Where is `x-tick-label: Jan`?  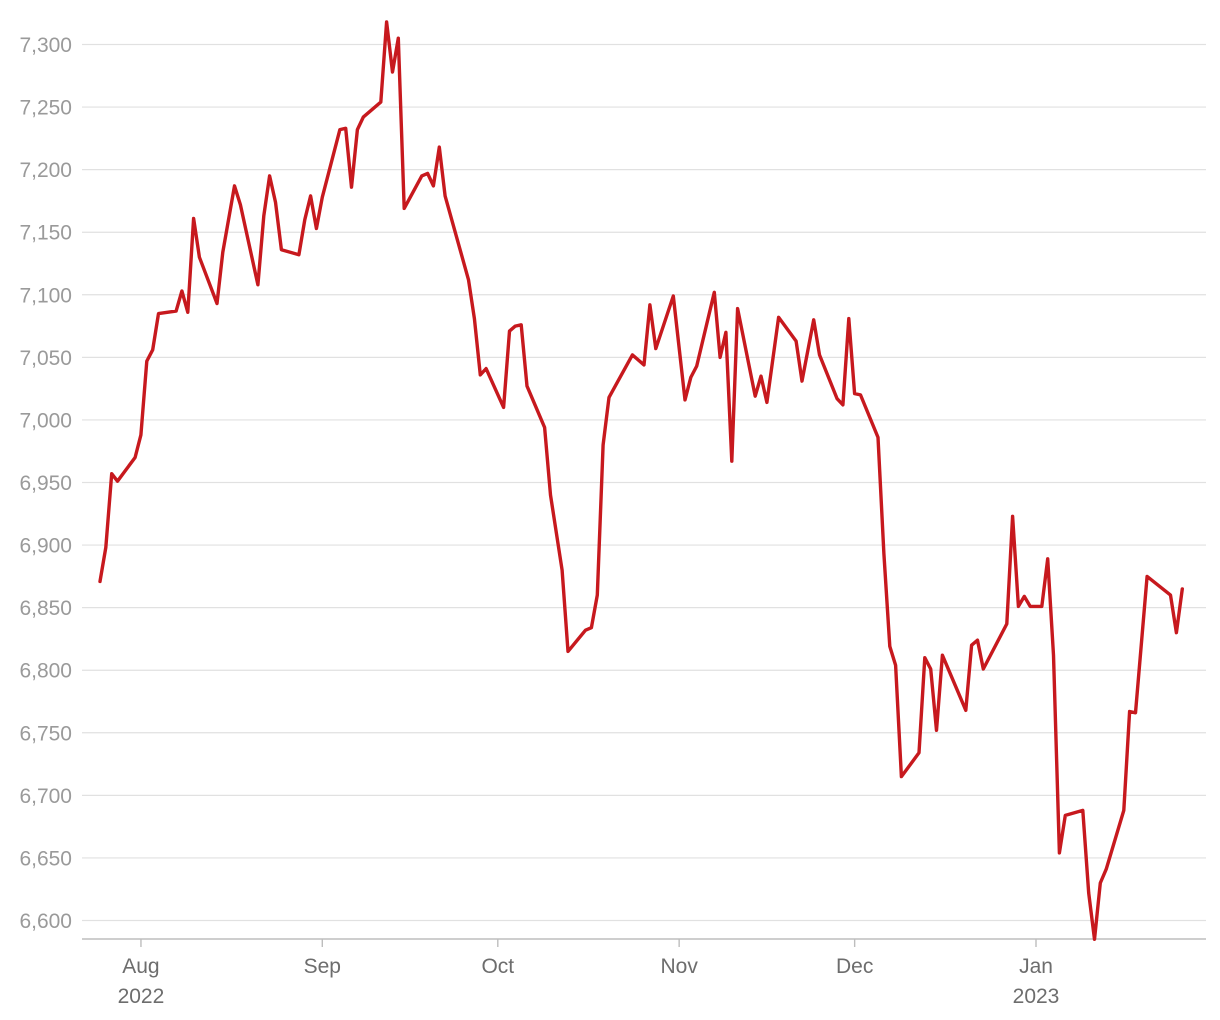
x-tick-label: Jan is located at coordinates (1036, 966).